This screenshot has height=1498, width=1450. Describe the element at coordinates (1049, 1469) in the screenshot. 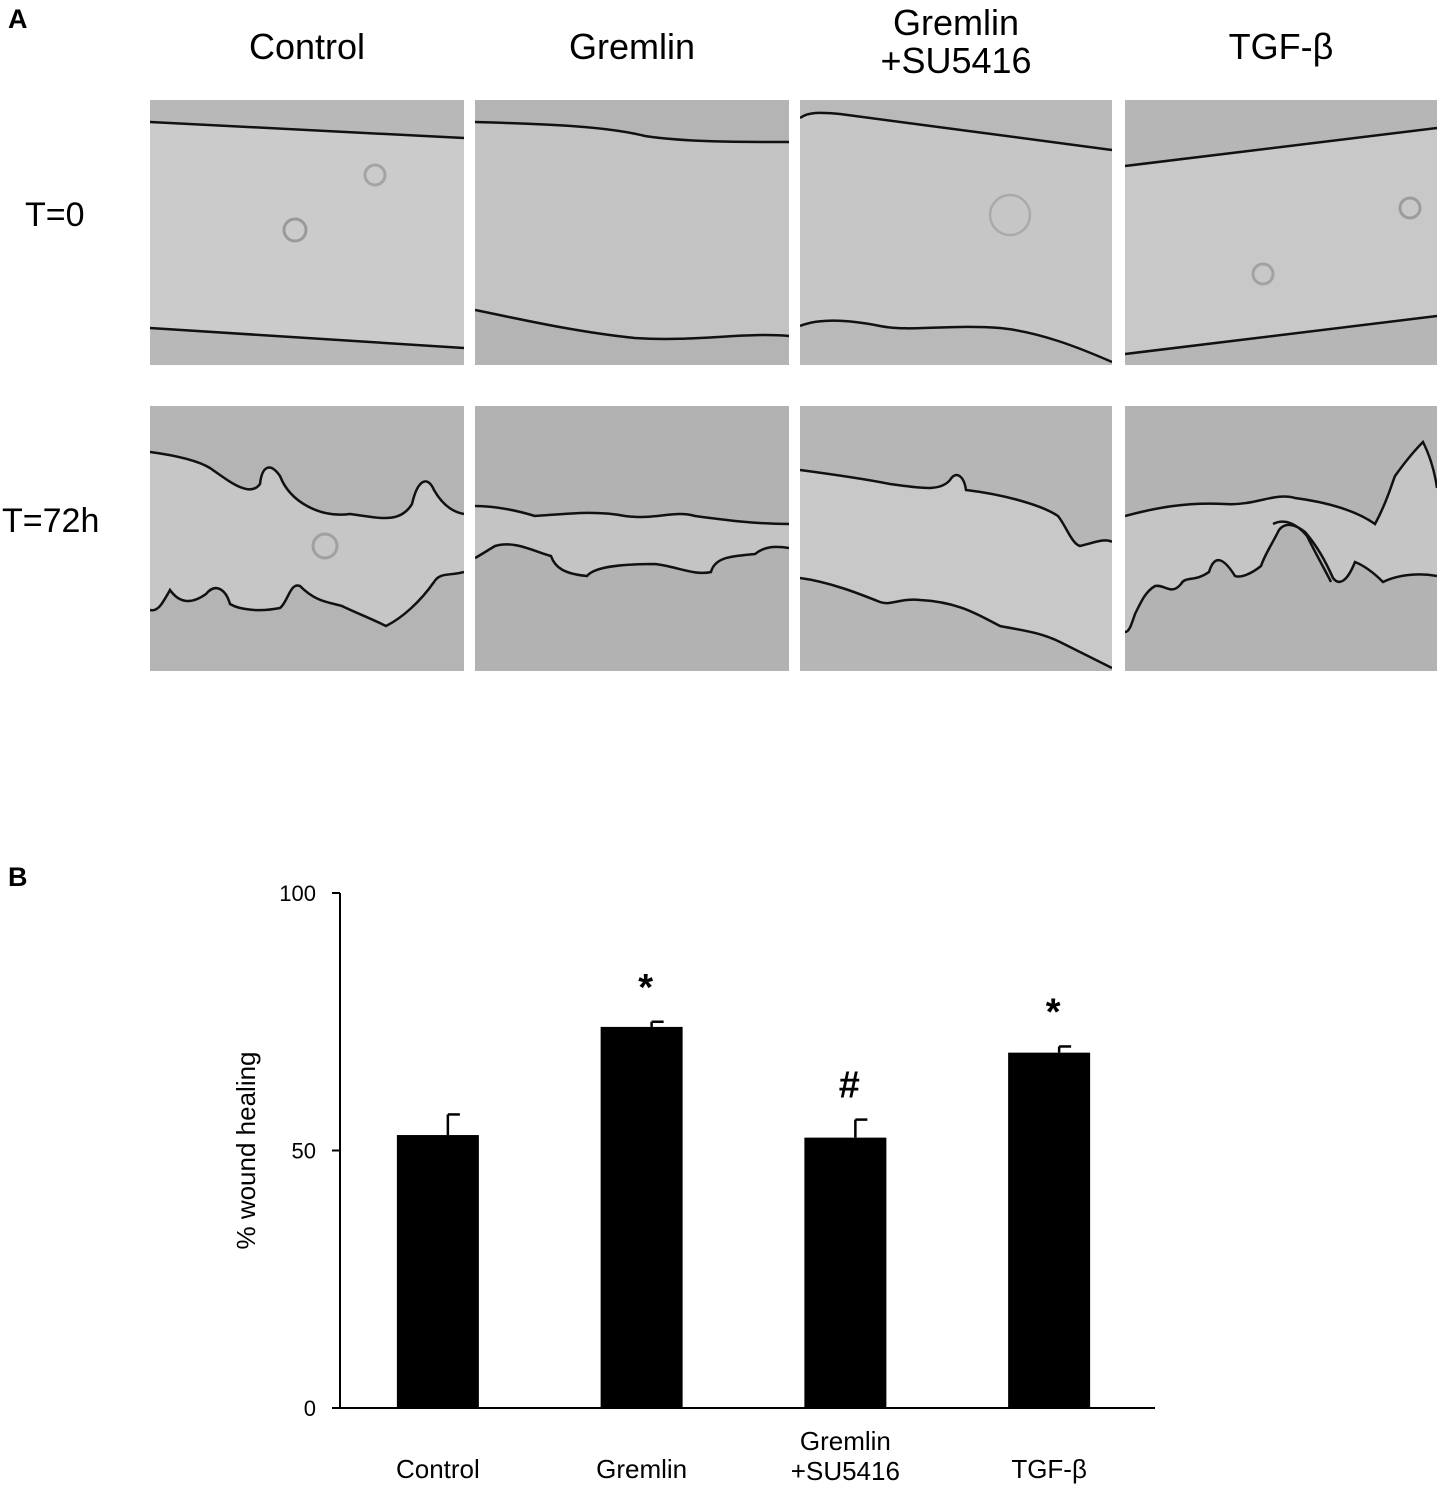

I see `category-label: TGF-β` at that location.